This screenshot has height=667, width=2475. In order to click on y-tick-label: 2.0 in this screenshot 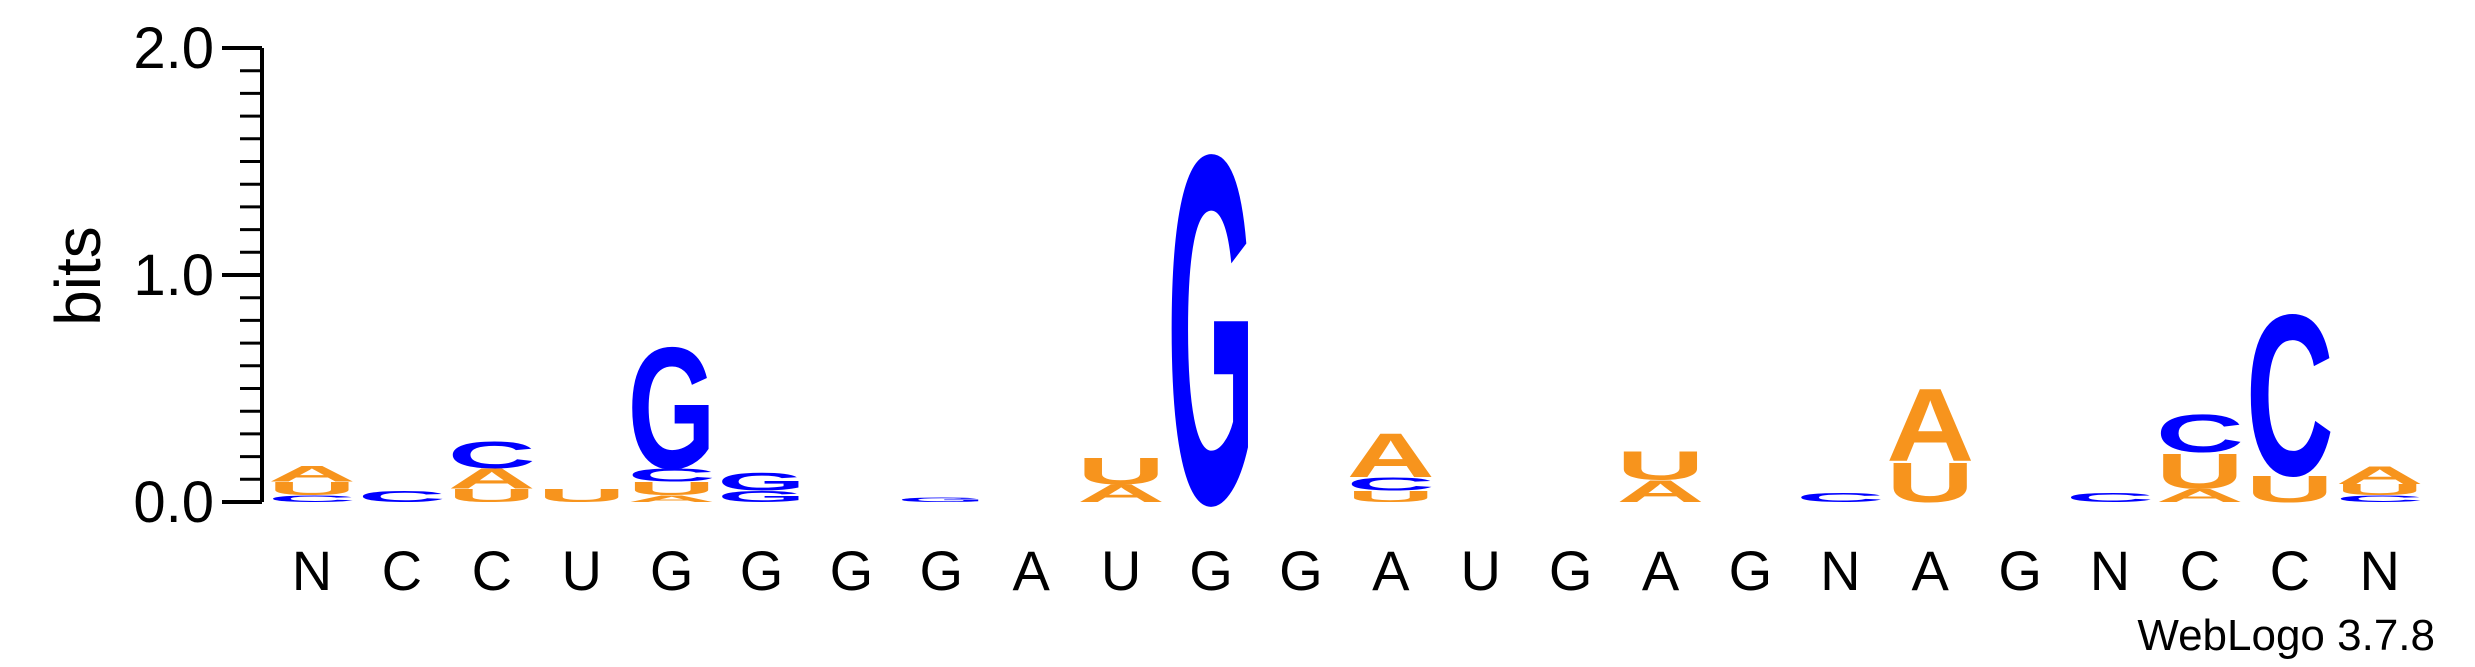, I will do `click(173, 48)`.